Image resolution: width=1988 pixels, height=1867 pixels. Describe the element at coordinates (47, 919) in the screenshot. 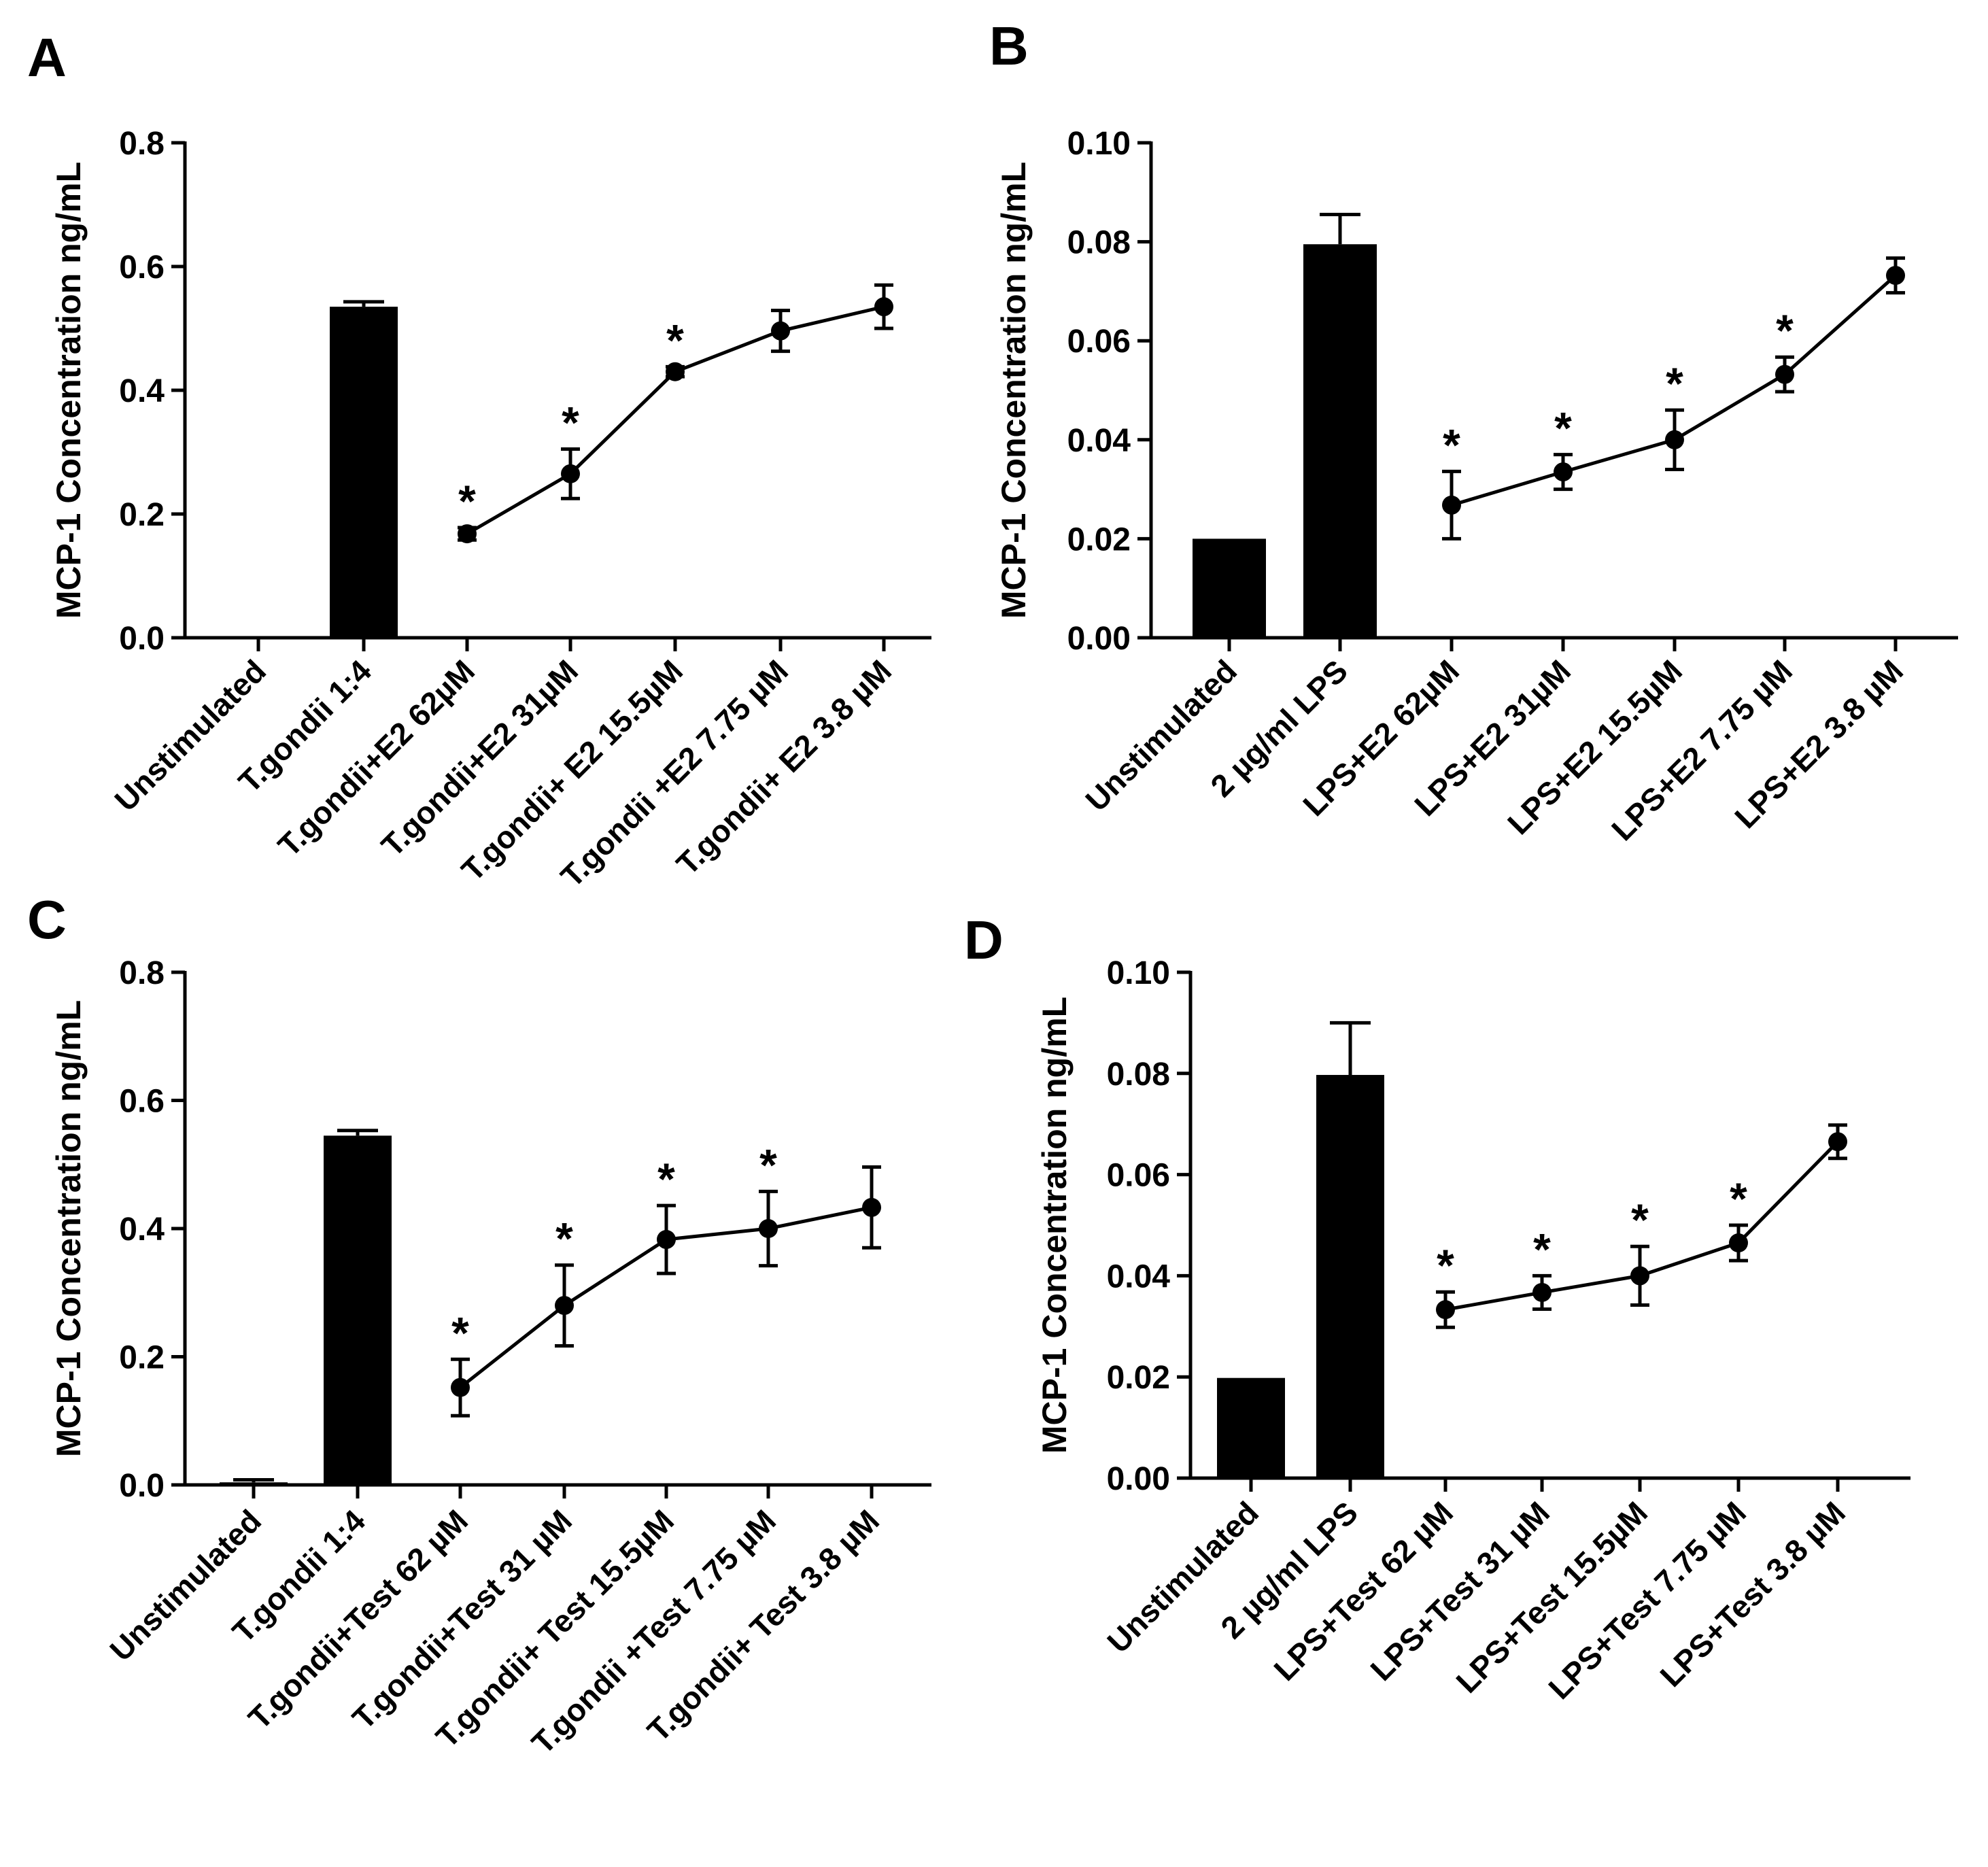

I see `panel-letter: C` at that location.